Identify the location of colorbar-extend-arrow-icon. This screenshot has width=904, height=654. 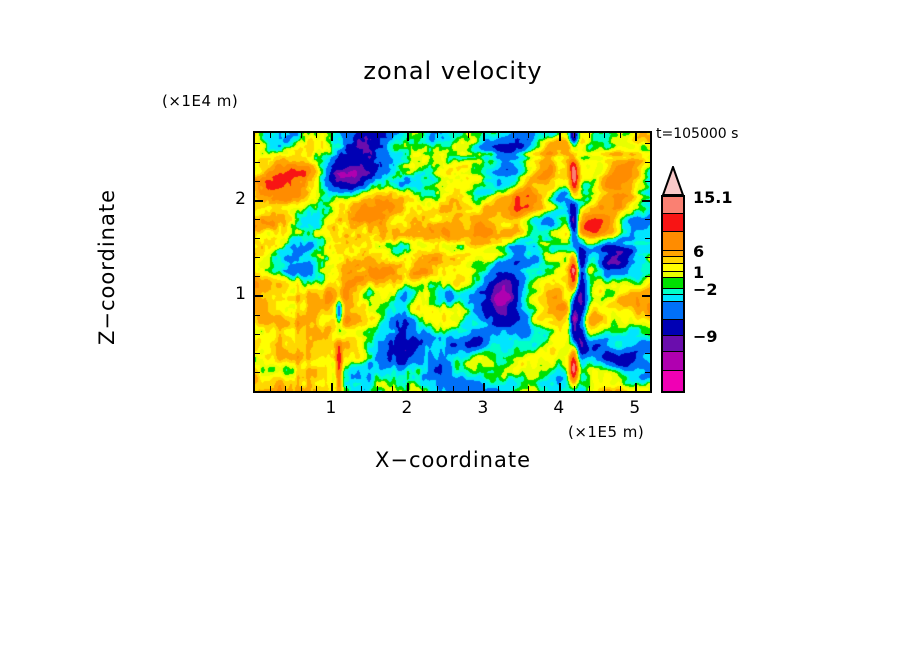
(673, 181).